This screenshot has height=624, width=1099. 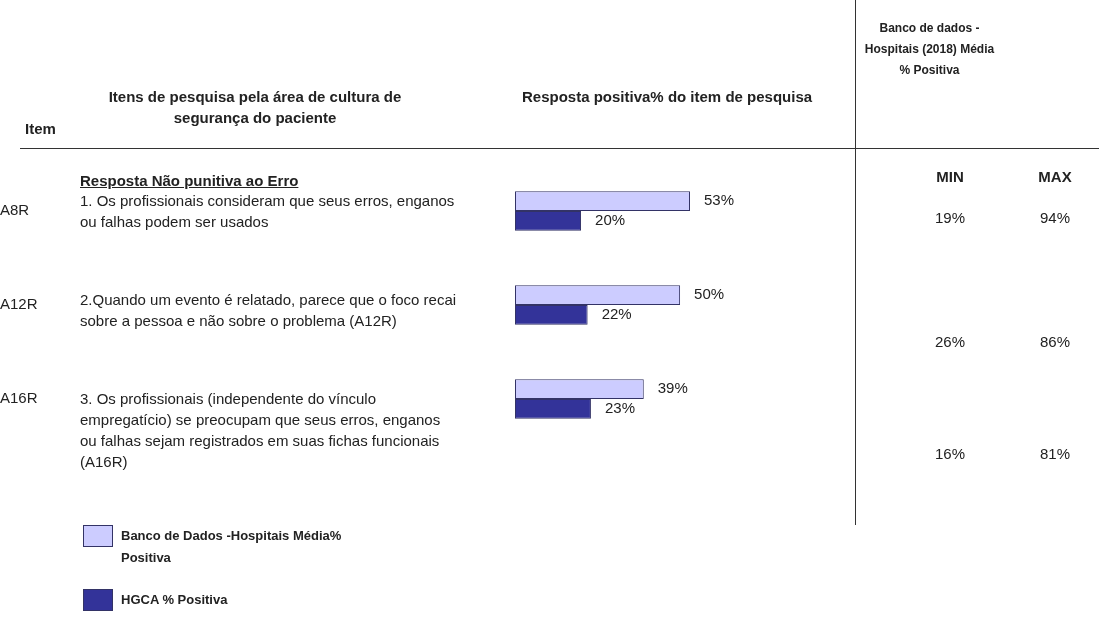 What do you see at coordinates (189, 181) in the screenshot?
I see `text: Resposta Não punitiva ao Erro` at bounding box center [189, 181].